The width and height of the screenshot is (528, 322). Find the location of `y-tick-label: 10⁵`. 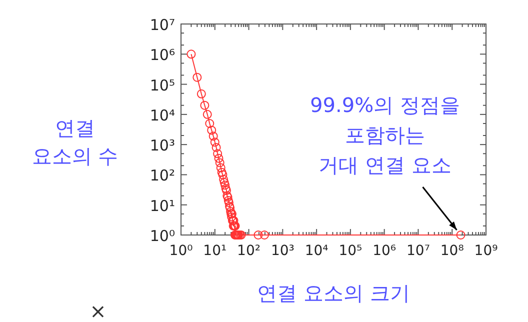

y-tick-label: 10⁵ is located at coordinates (162, 85).